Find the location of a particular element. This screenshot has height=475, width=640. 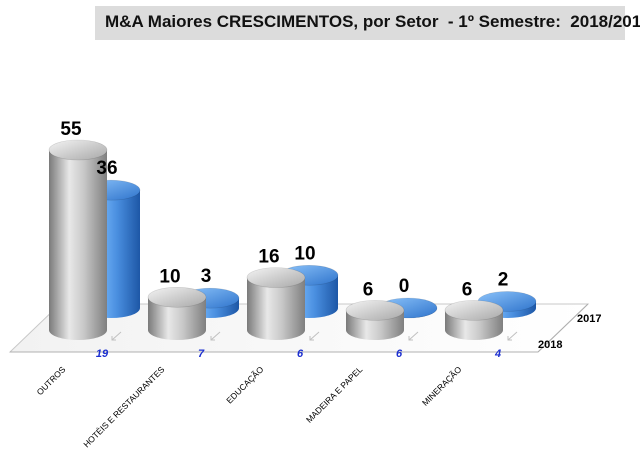

value-label-2018-1: 10 is located at coordinates (169, 276).